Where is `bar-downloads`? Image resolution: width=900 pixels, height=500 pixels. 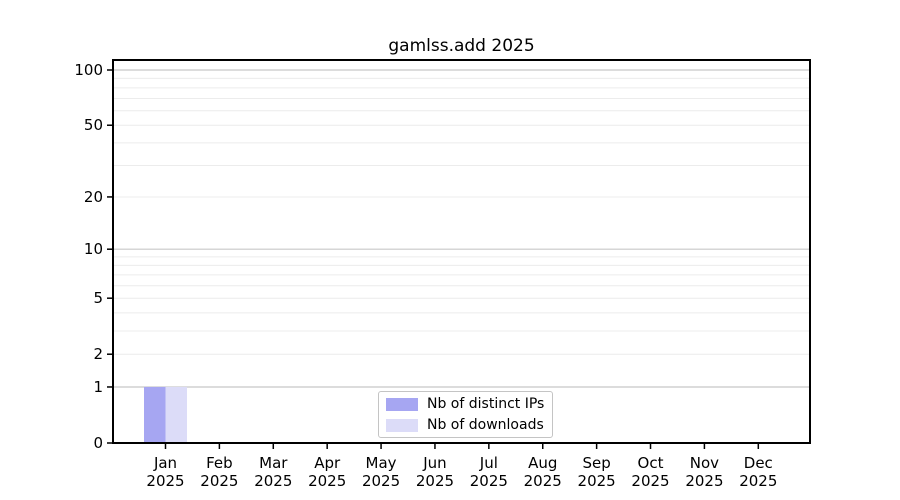 bar-downloads is located at coordinates (176, 414).